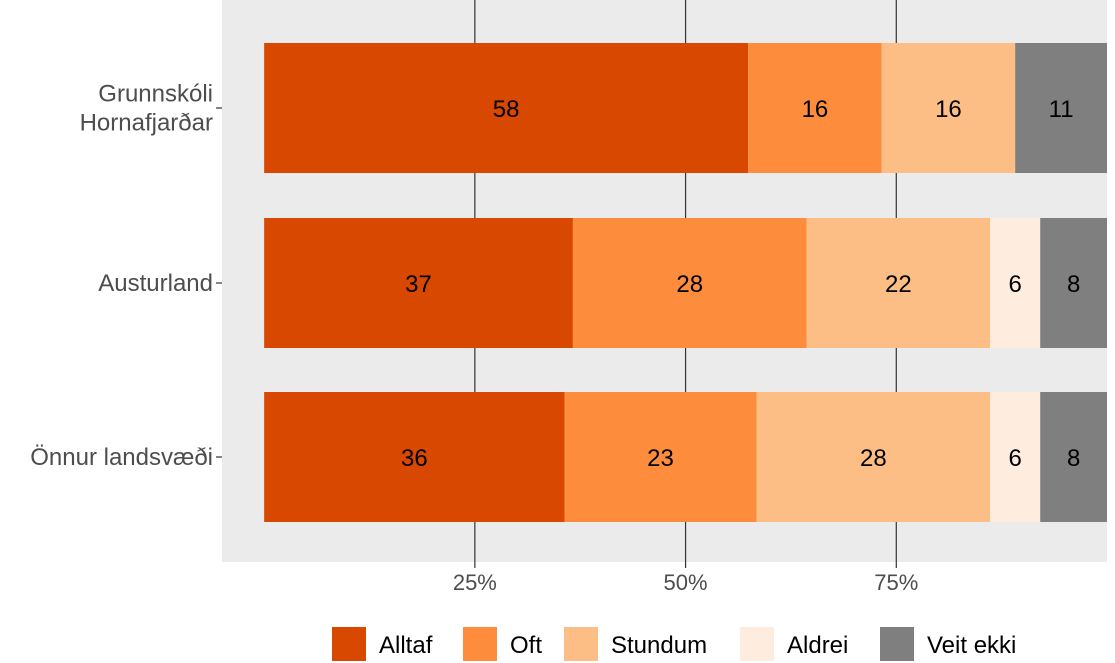 The height and width of the screenshot is (663, 1115). I want to click on data-label: 23, so click(660, 458).